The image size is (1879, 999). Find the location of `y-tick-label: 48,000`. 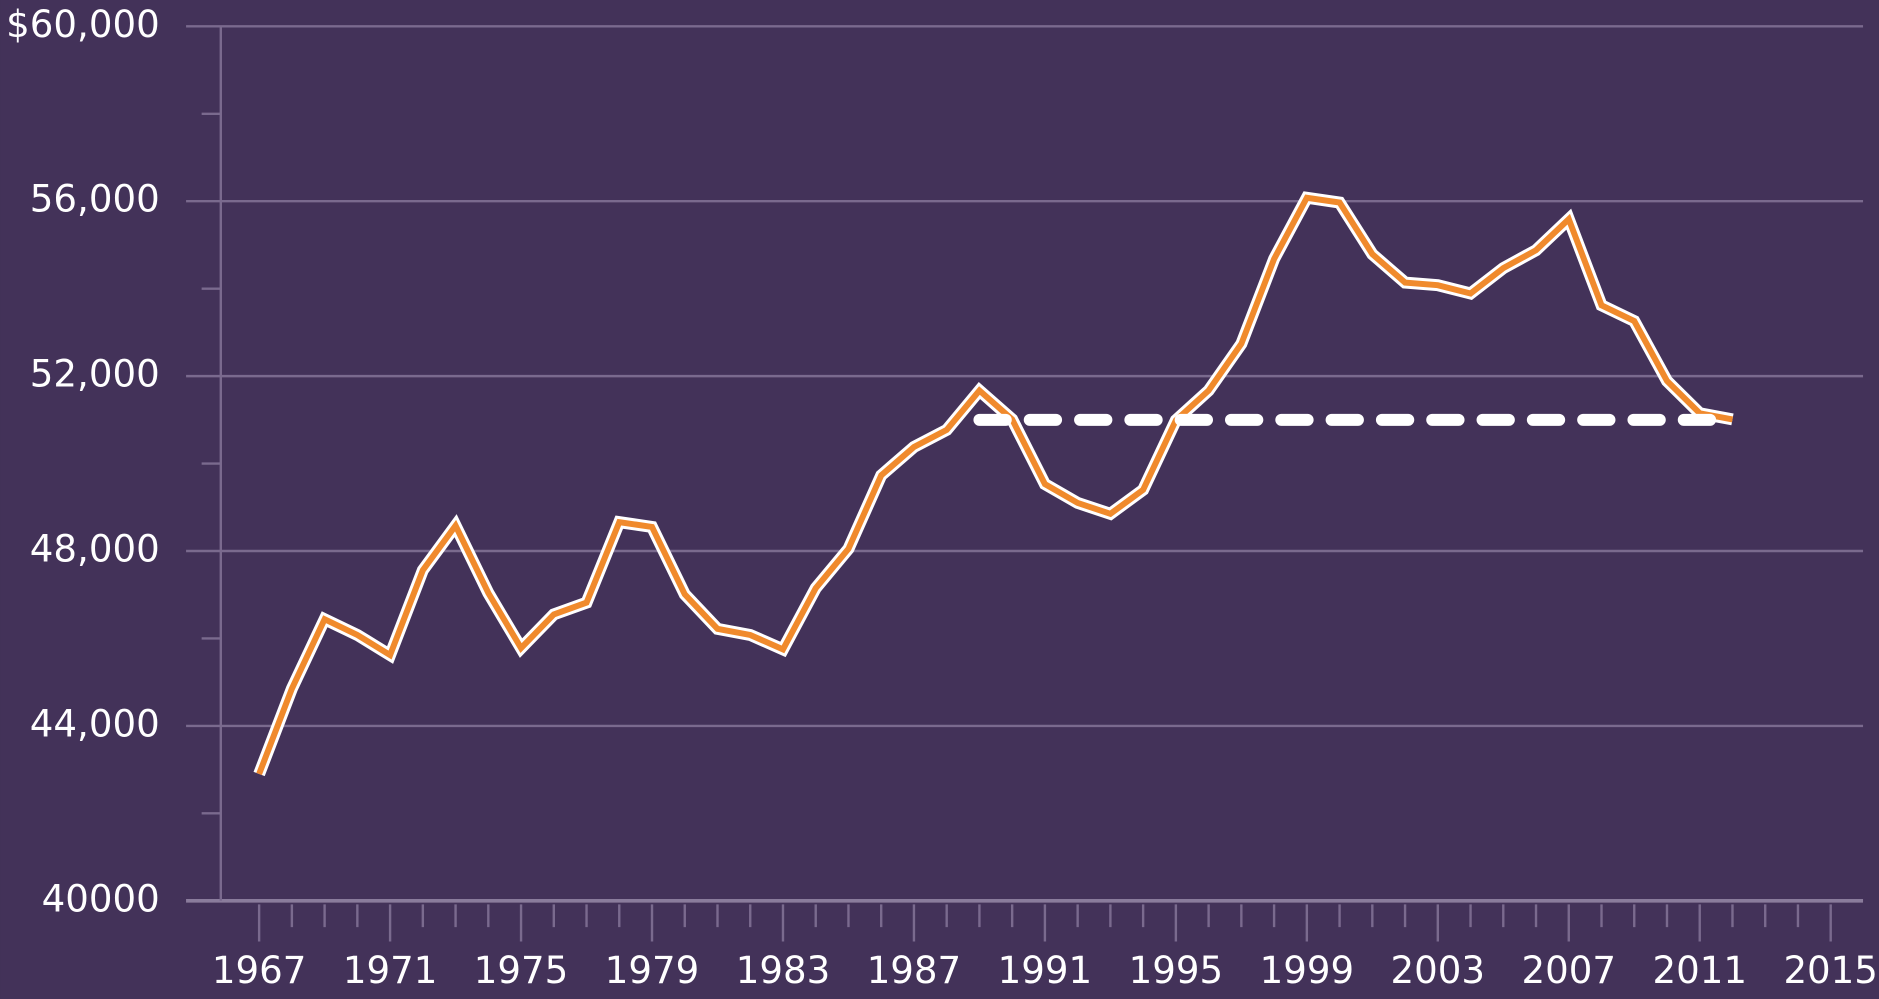

y-tick-label: 48,000 is located at coordinates (95, 549).